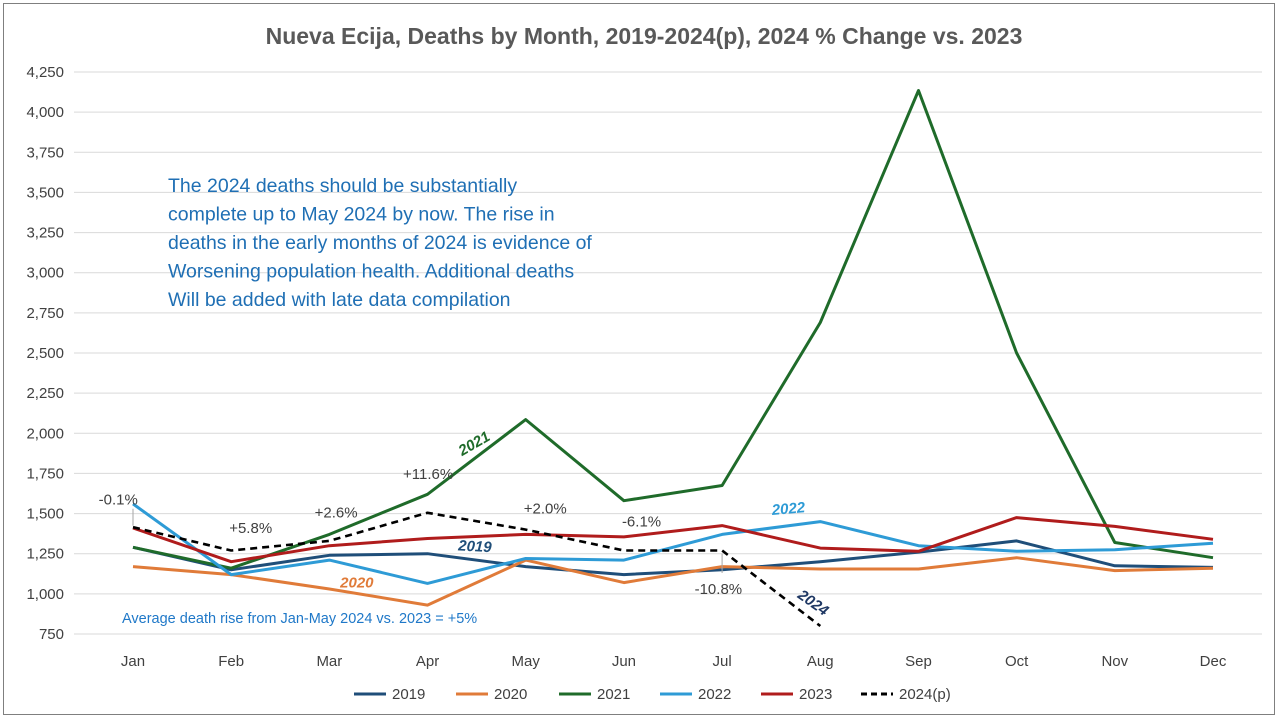  I want to click on note-line: The 2024 deaths should be substantially, so click(342, 186).